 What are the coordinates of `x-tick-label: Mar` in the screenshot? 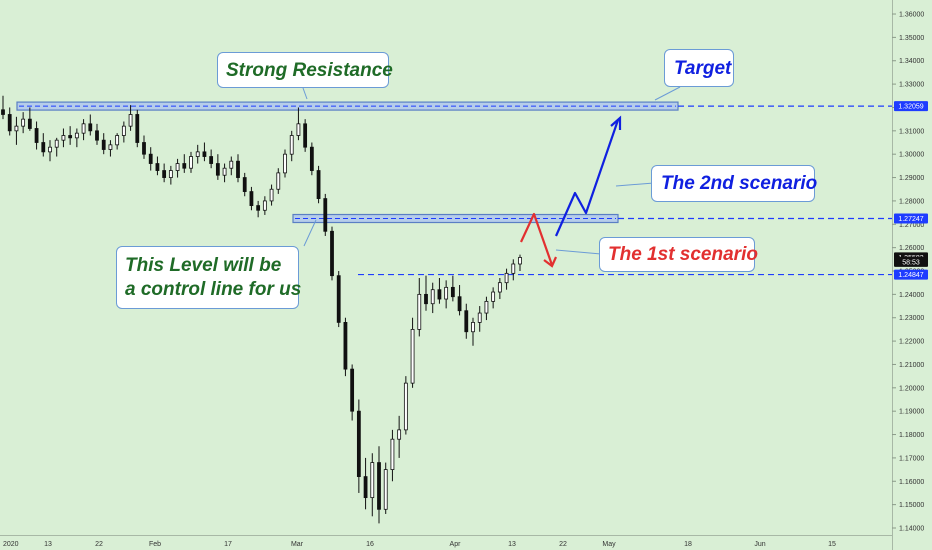 It's located at (297, 544).